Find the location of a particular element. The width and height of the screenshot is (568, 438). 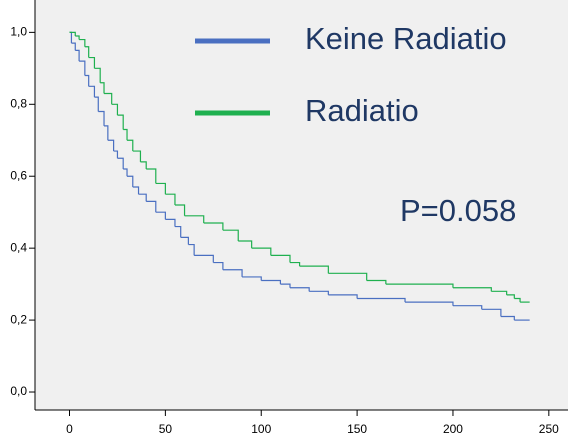

x-tick-label: 100 is located at coordinates (261, 429).